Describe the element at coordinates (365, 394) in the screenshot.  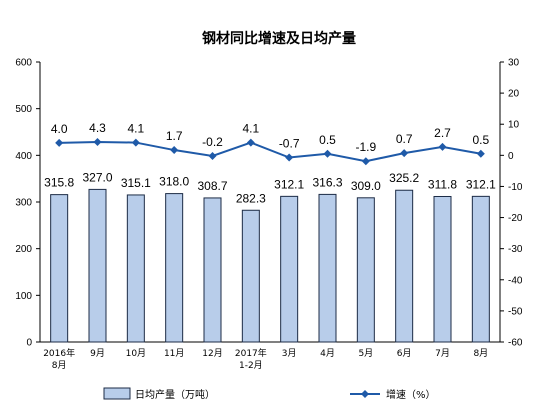
I see `legend-line-marker` at that location.